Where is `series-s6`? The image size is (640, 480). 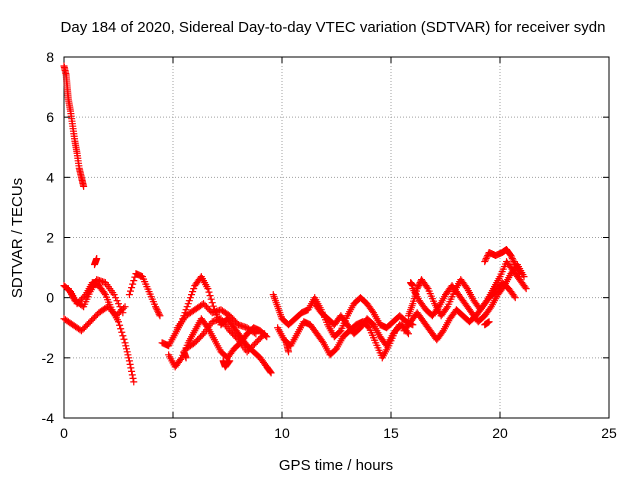
series-s6 is located at coordinates (144, 295).